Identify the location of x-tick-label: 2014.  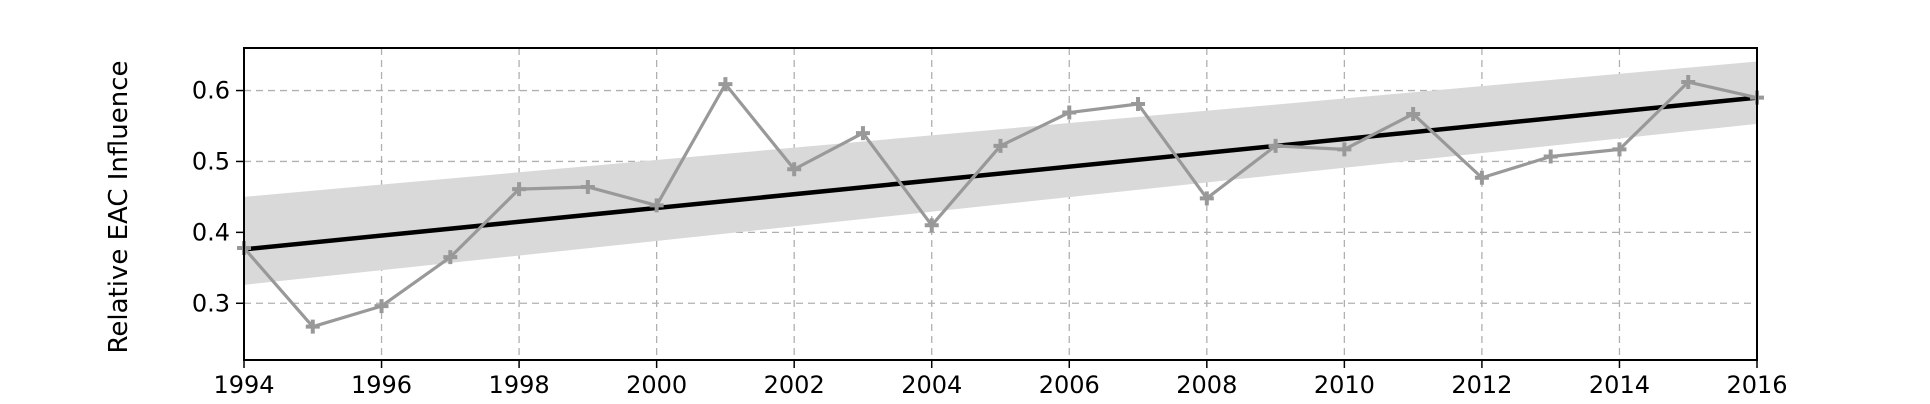
(1619, 385).